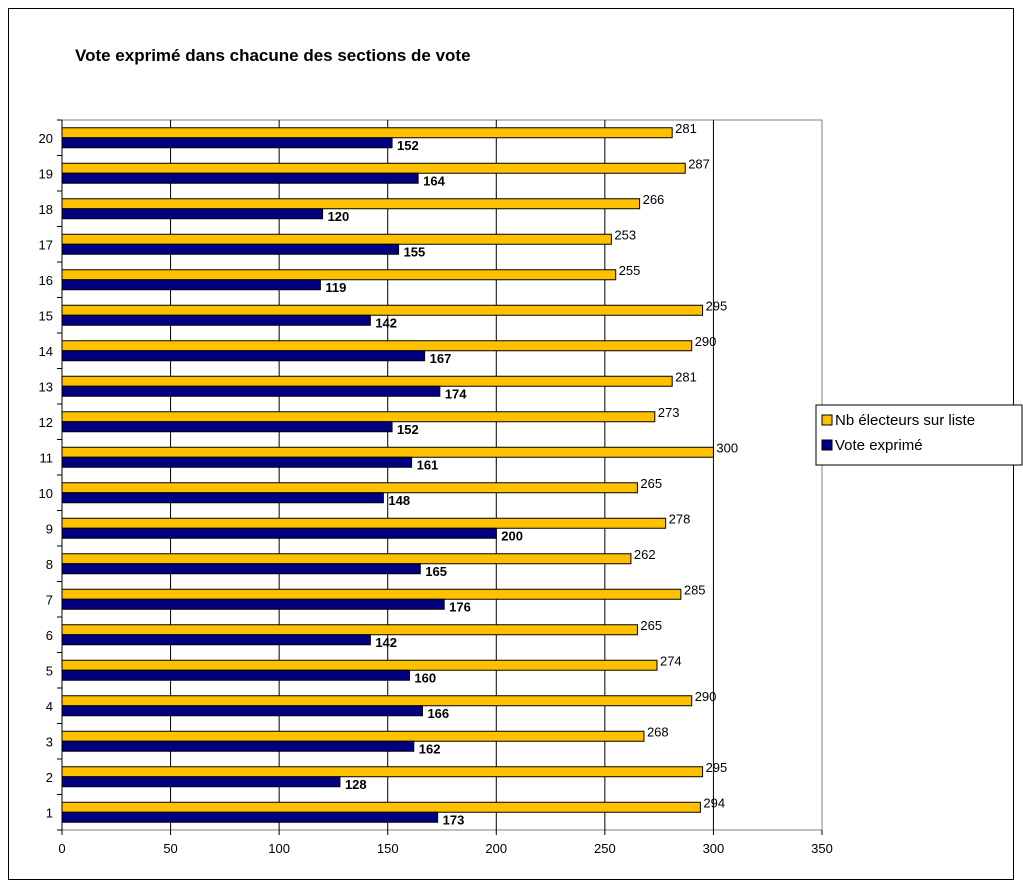  I want to click on data-label-vote-exprime: 200, so click(512, 535).